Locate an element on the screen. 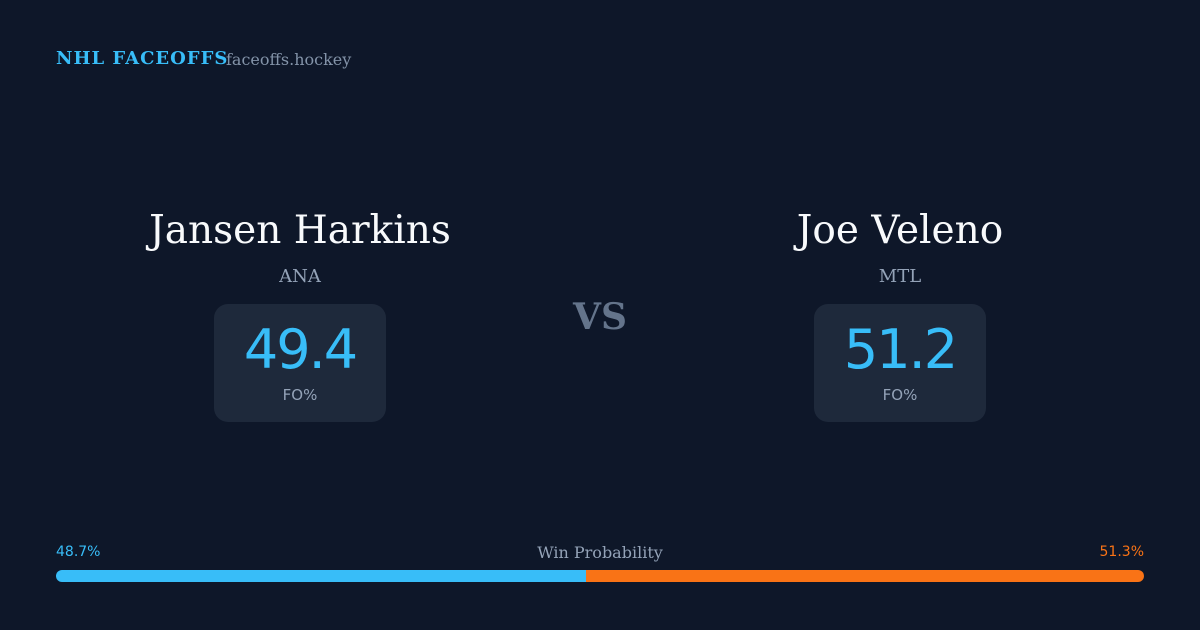  win-prob-title: Win Probability is located at coordinates (600, 552).